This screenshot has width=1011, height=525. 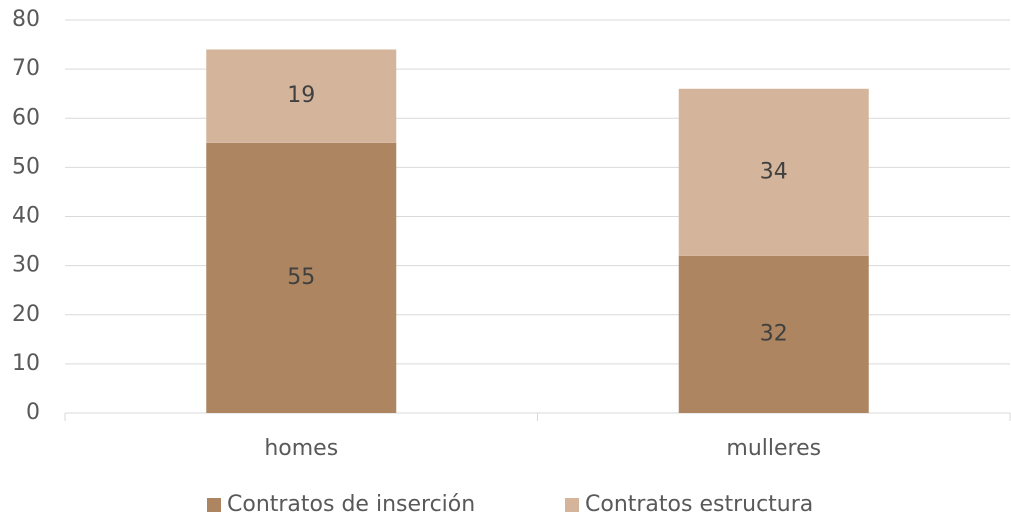 I want to click on y-tick-label: 60, so click(x=26, y=117).